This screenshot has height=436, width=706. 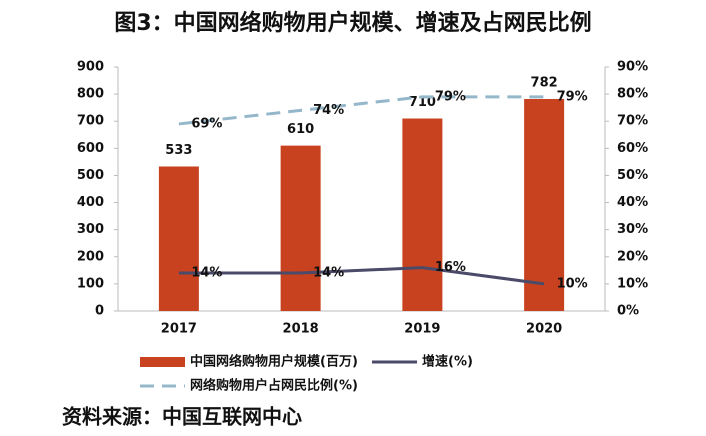 What do you see at coordinates (450, 267) in the screenshot?
I see `line-label: 16%` at bounding box center [450, 267].